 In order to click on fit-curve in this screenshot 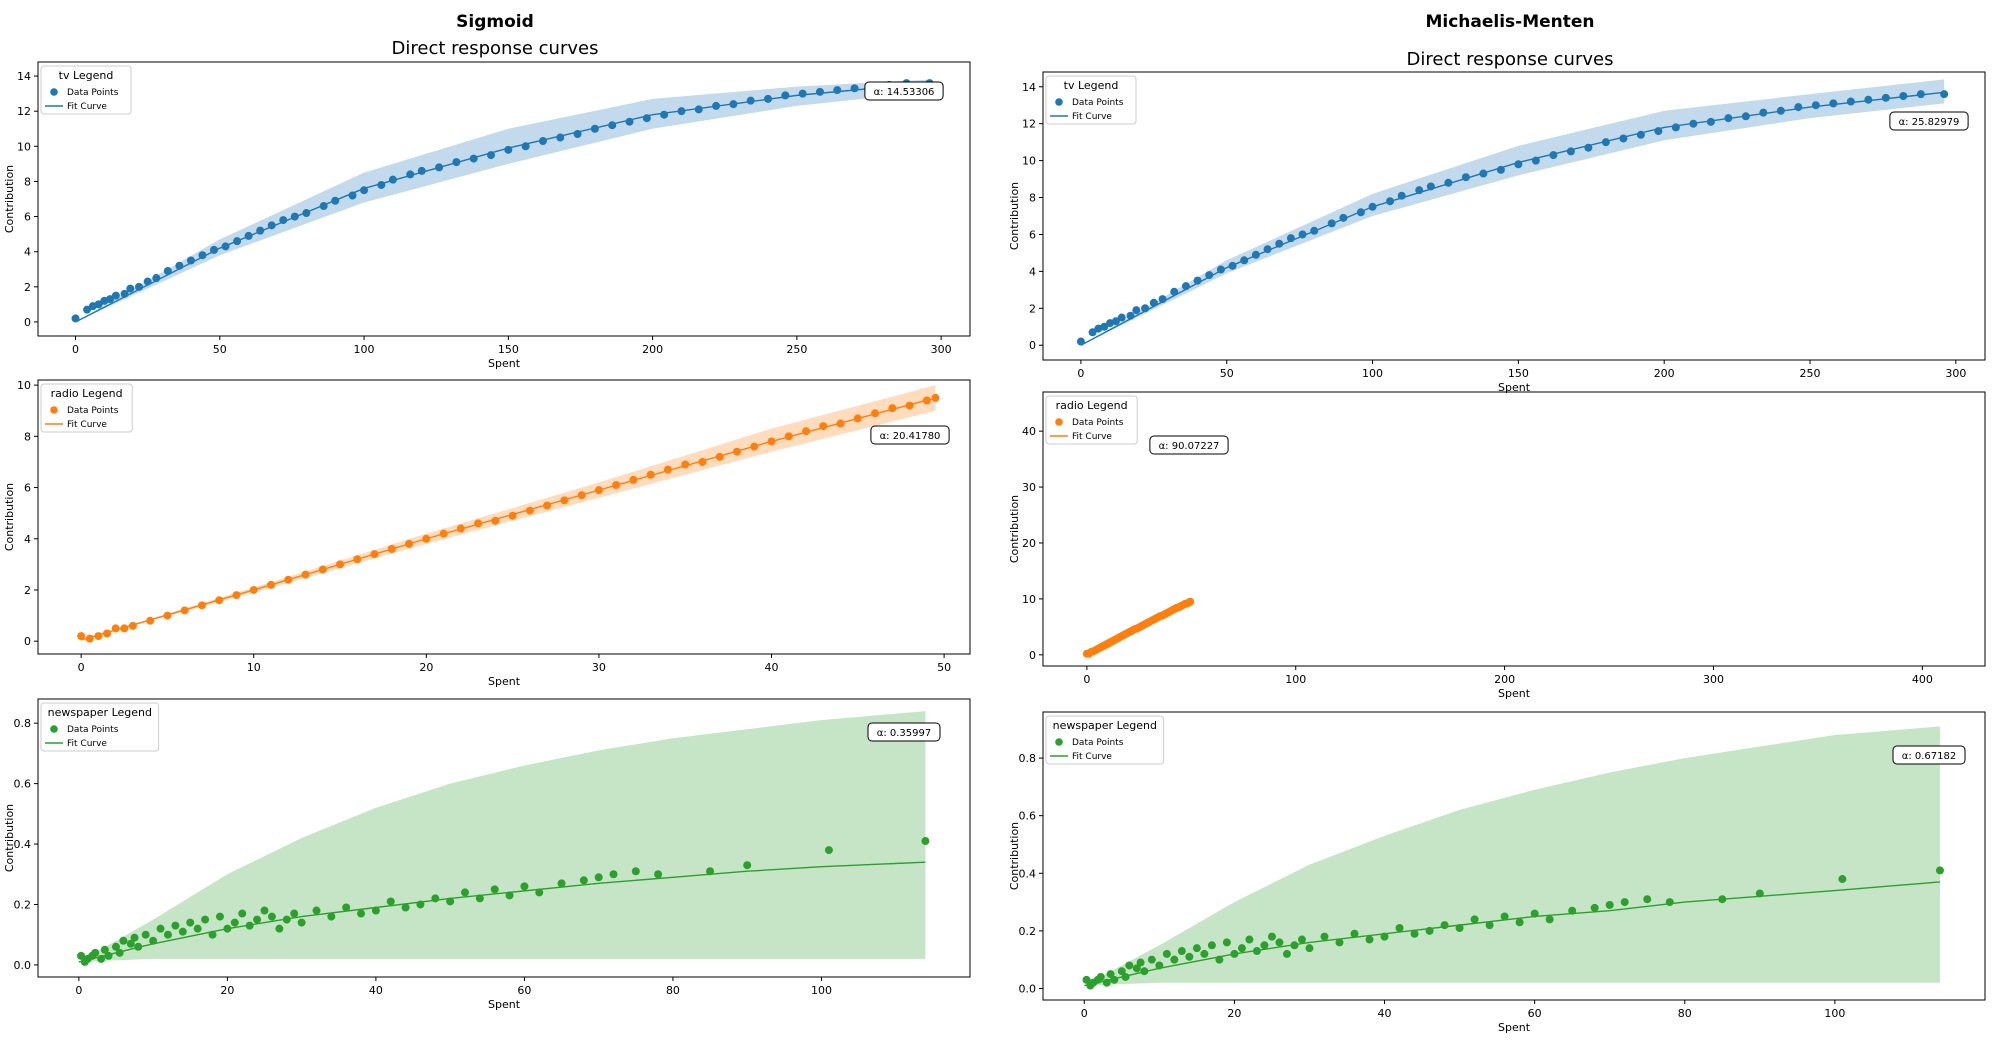, I will do `click(1512, 218)`.